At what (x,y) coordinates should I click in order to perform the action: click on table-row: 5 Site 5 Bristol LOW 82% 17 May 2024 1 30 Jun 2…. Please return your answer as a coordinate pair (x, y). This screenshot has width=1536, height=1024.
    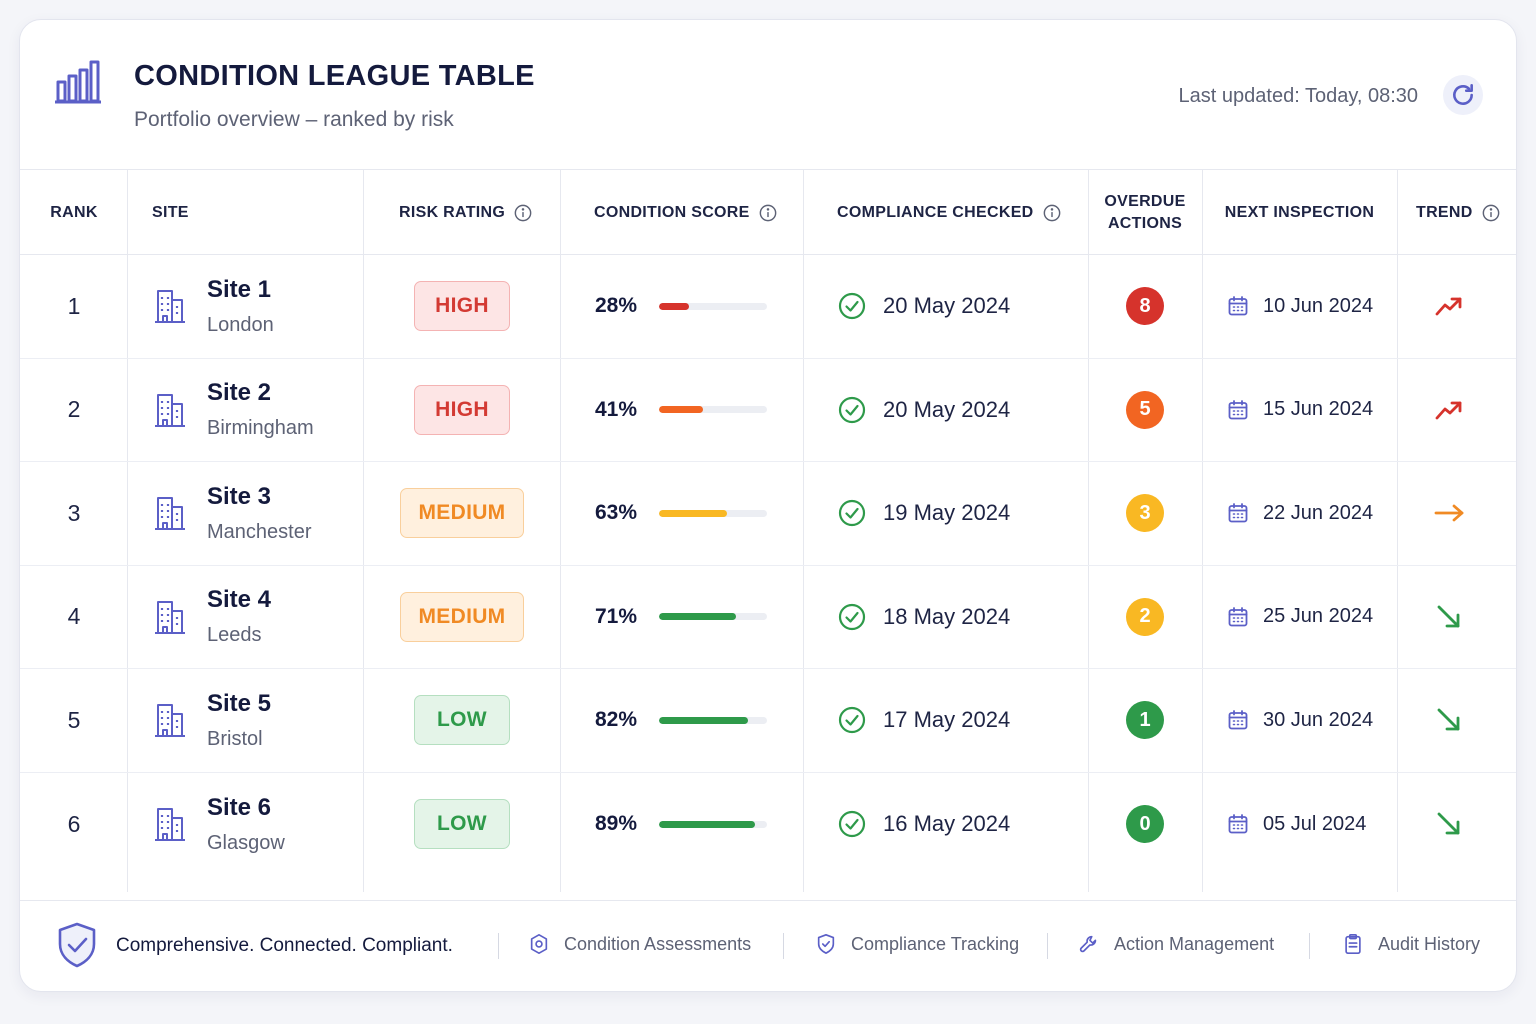
    Looking at the image, I should click on (768, 721).